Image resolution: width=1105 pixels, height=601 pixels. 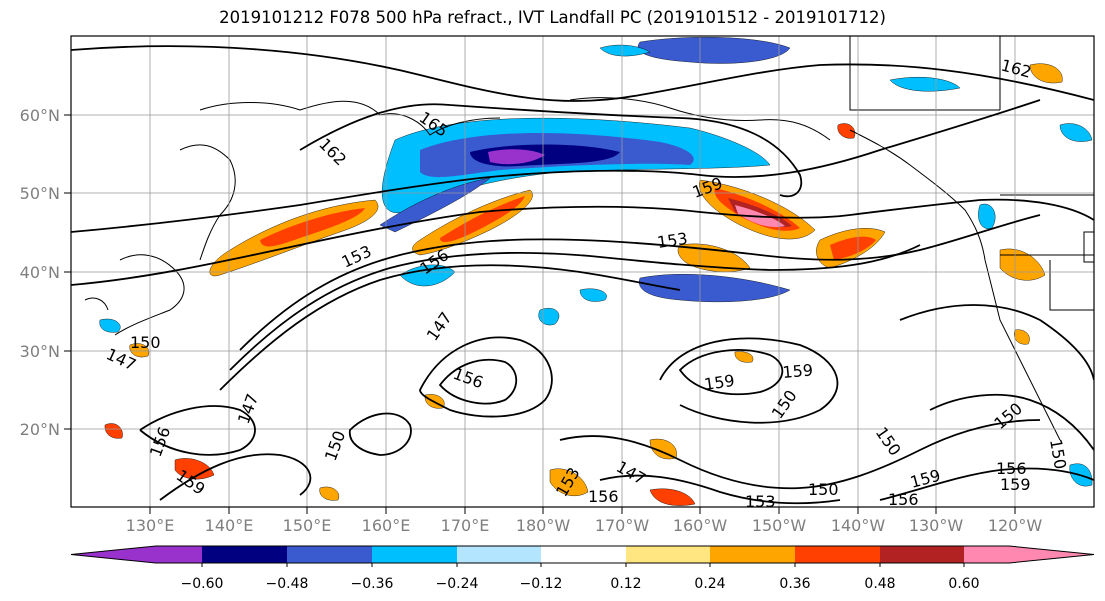 I want to click on lat-label-60n: 60°N, so click(x=40, y=115).